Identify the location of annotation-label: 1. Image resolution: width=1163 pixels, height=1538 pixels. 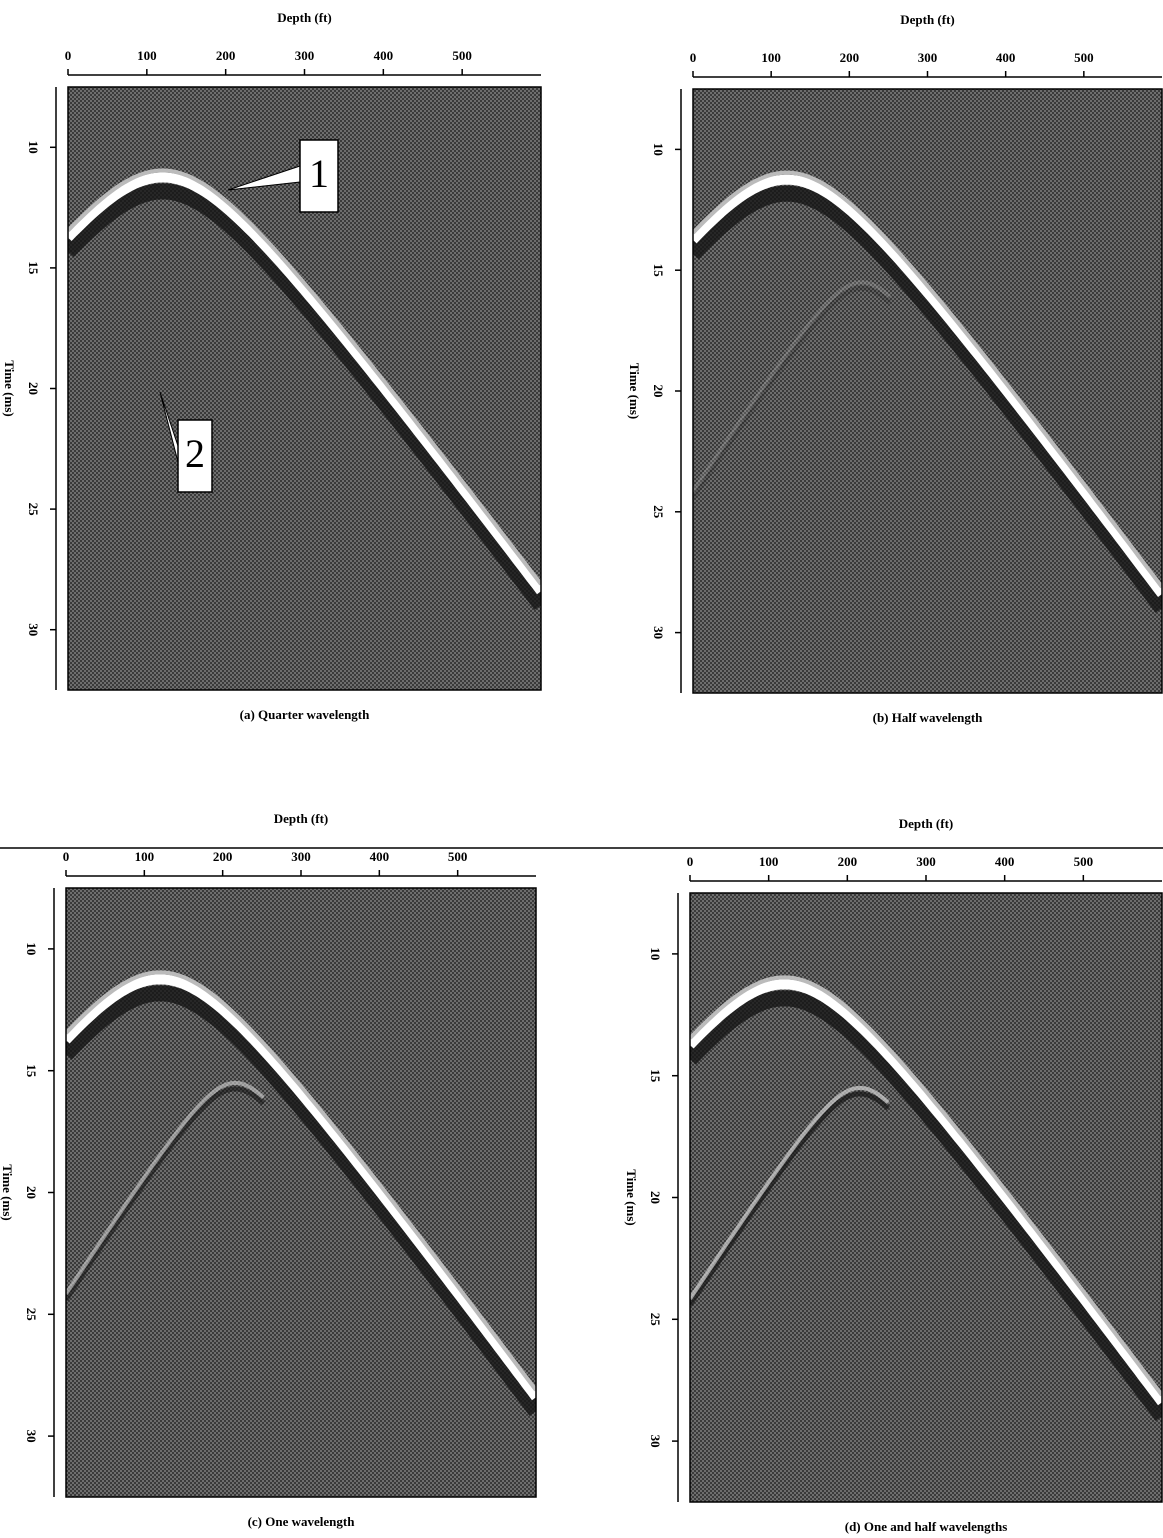
(319, 173).